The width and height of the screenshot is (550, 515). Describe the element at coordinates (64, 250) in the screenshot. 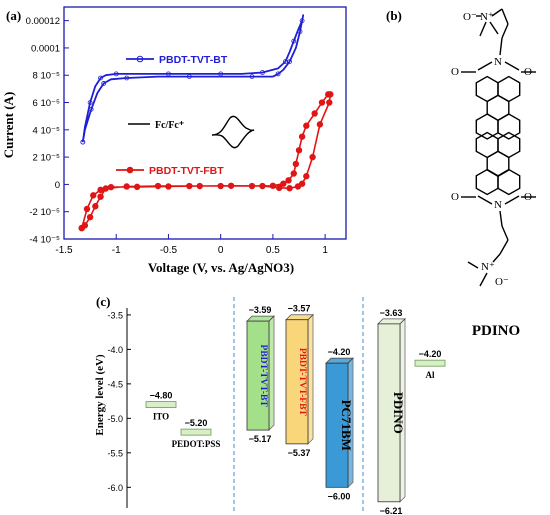

I see `cv-x-tick-label: -1.5` at that location.